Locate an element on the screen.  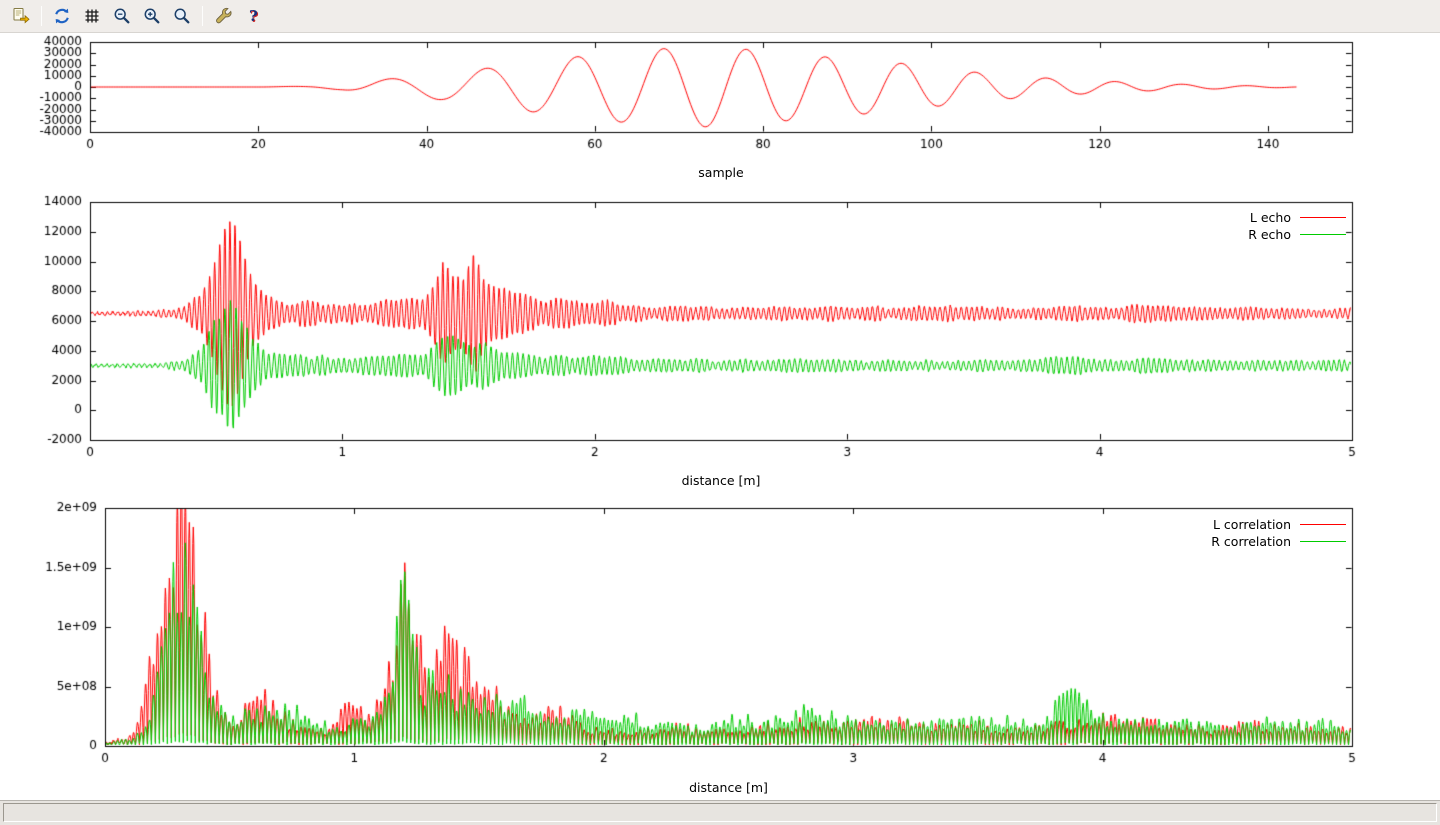
configure-button is located at coordinates (223, 16).